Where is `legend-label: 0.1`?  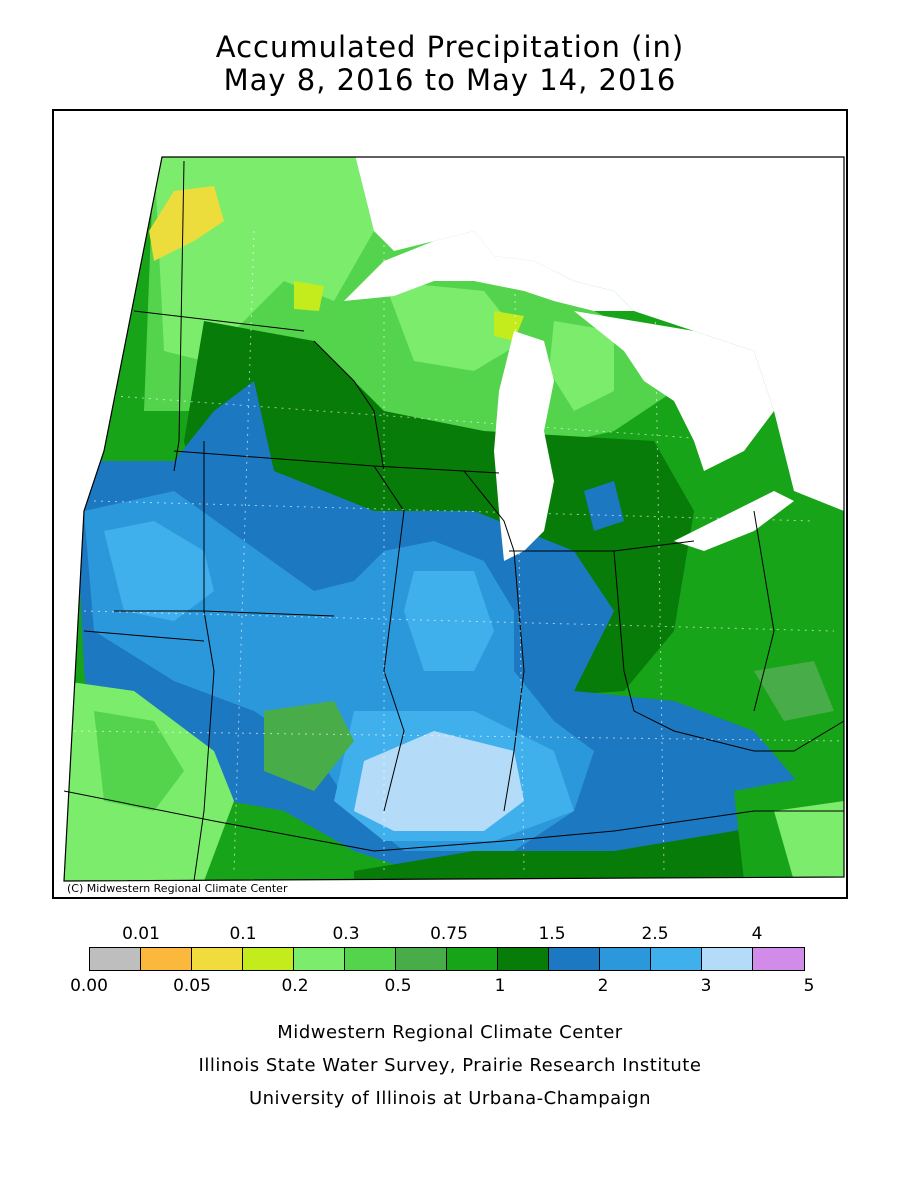
legend-label: 0.1 is located at coordinates (243, 934).